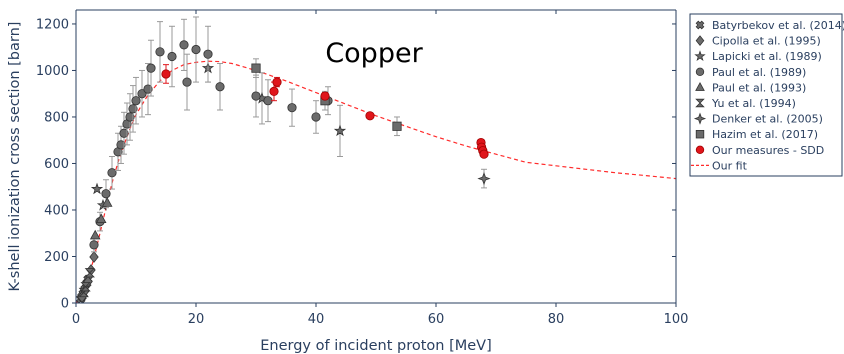 This screenshot has width=844, height=354. Describe the element at coordinates (56, 117) in the screenshot. I see `y-tick-label: 800` at that location.